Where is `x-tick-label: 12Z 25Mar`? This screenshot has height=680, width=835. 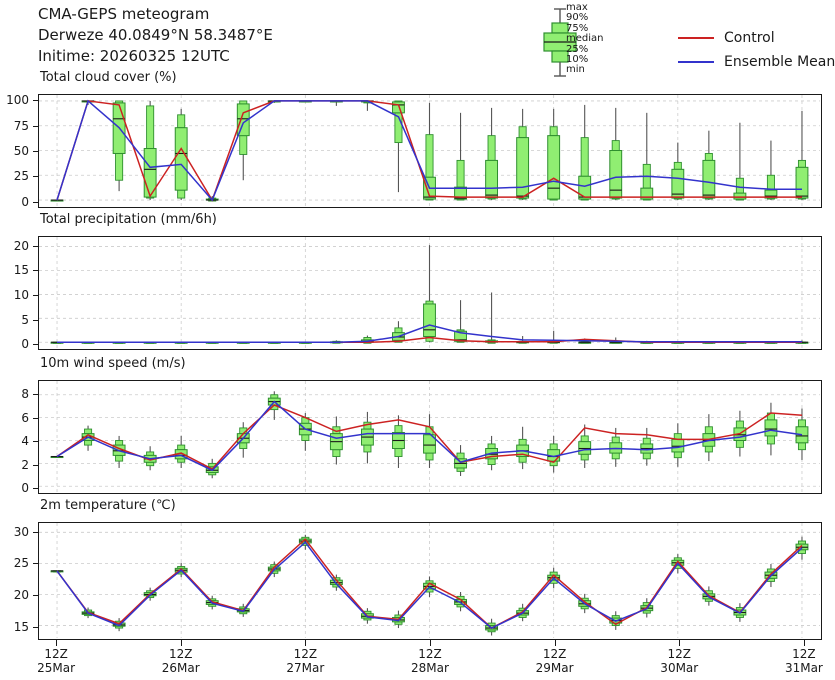 x-tick-label: 12Z 25Mar is located at coordinates (56, 661).